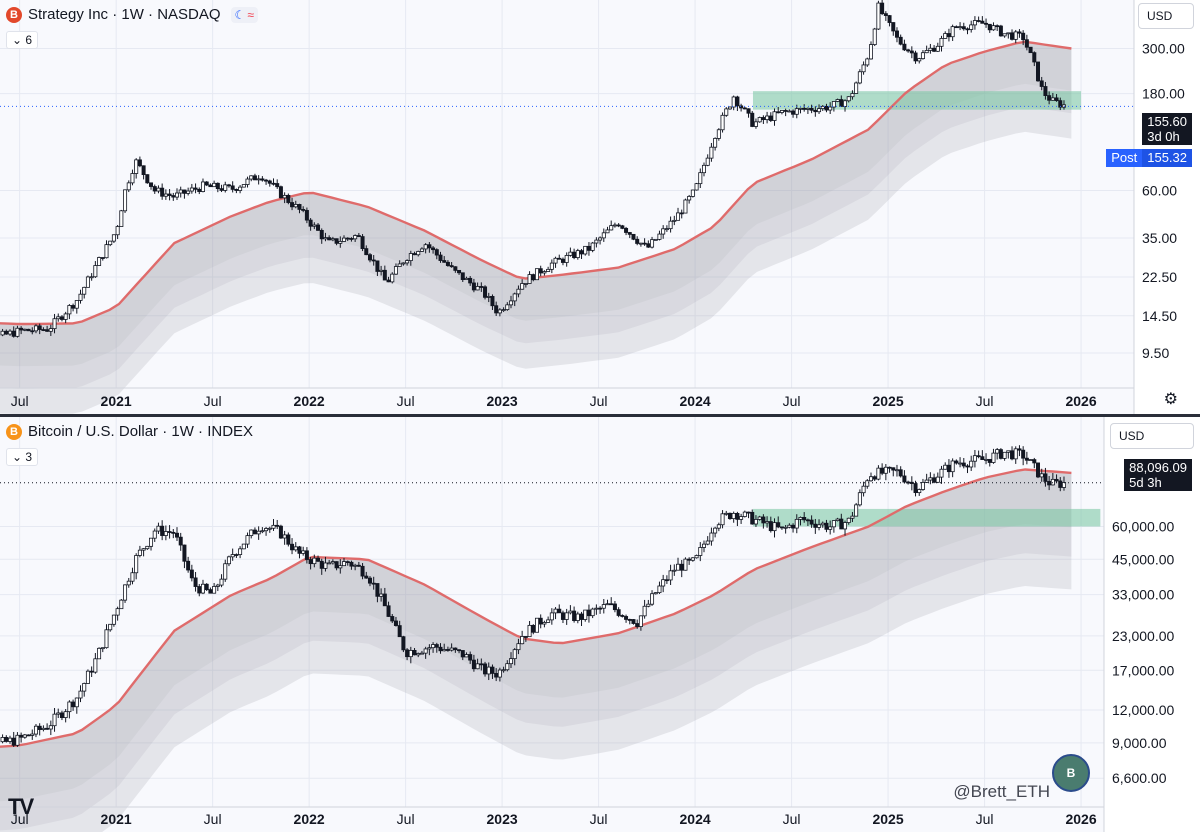 The width and height of the screenshot is (1200, 832). I want to click on x-tick-label: Jul, so click(792, 819).